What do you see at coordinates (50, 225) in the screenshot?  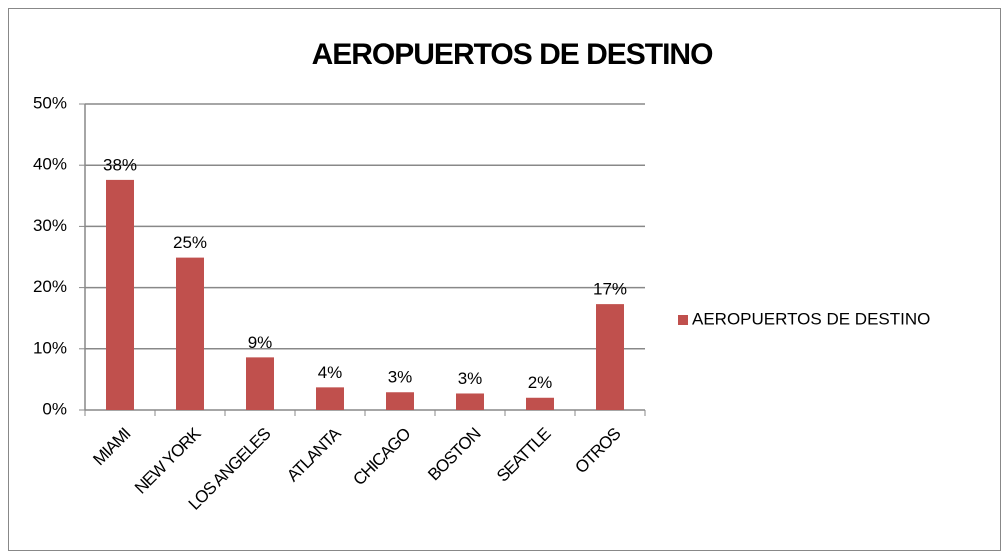 I see `y-tick-label: 30%` at bounding box center [50, 225].